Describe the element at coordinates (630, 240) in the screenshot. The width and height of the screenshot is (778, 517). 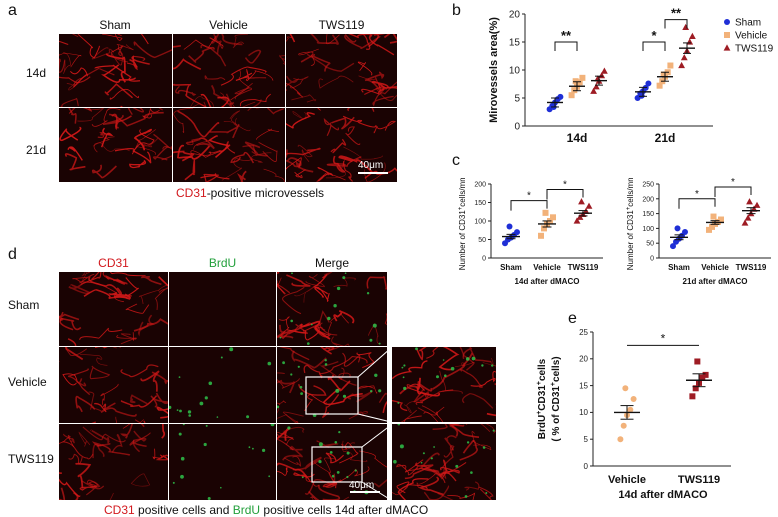
I see `y-axis-title-part: Number of CD31` at that location.